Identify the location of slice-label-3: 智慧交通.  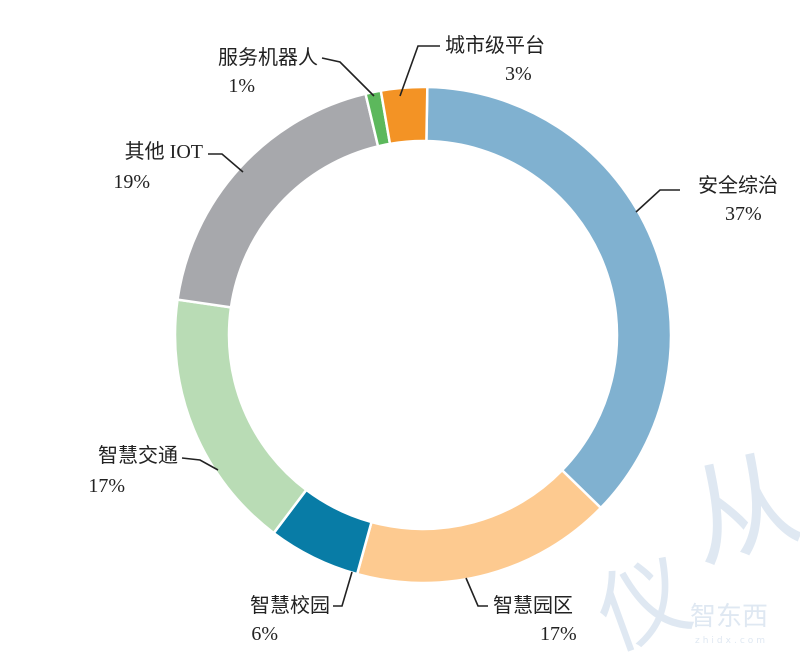
(138, 455).